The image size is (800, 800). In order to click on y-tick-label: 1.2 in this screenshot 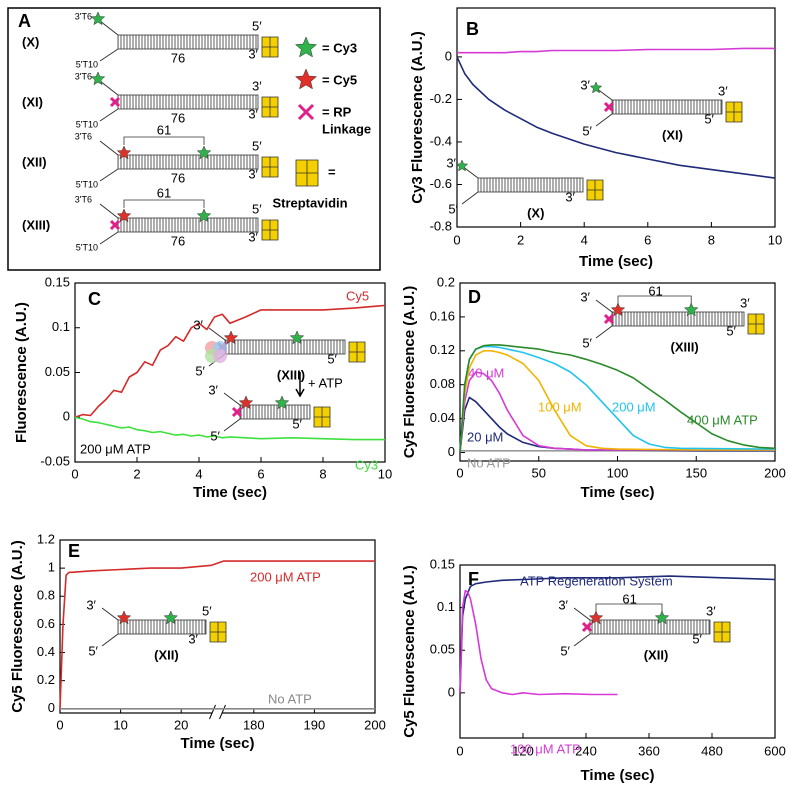, I will do `click(46, 538)`.